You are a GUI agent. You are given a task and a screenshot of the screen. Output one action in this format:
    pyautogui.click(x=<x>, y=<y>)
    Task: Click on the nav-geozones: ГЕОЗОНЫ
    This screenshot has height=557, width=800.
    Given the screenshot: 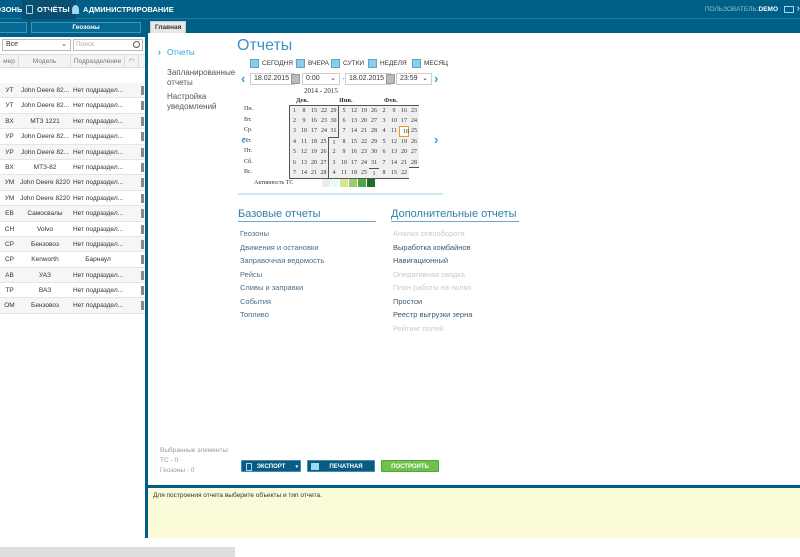 What is the action you would take?
    pyautogui.click(x=12, y=9)
    